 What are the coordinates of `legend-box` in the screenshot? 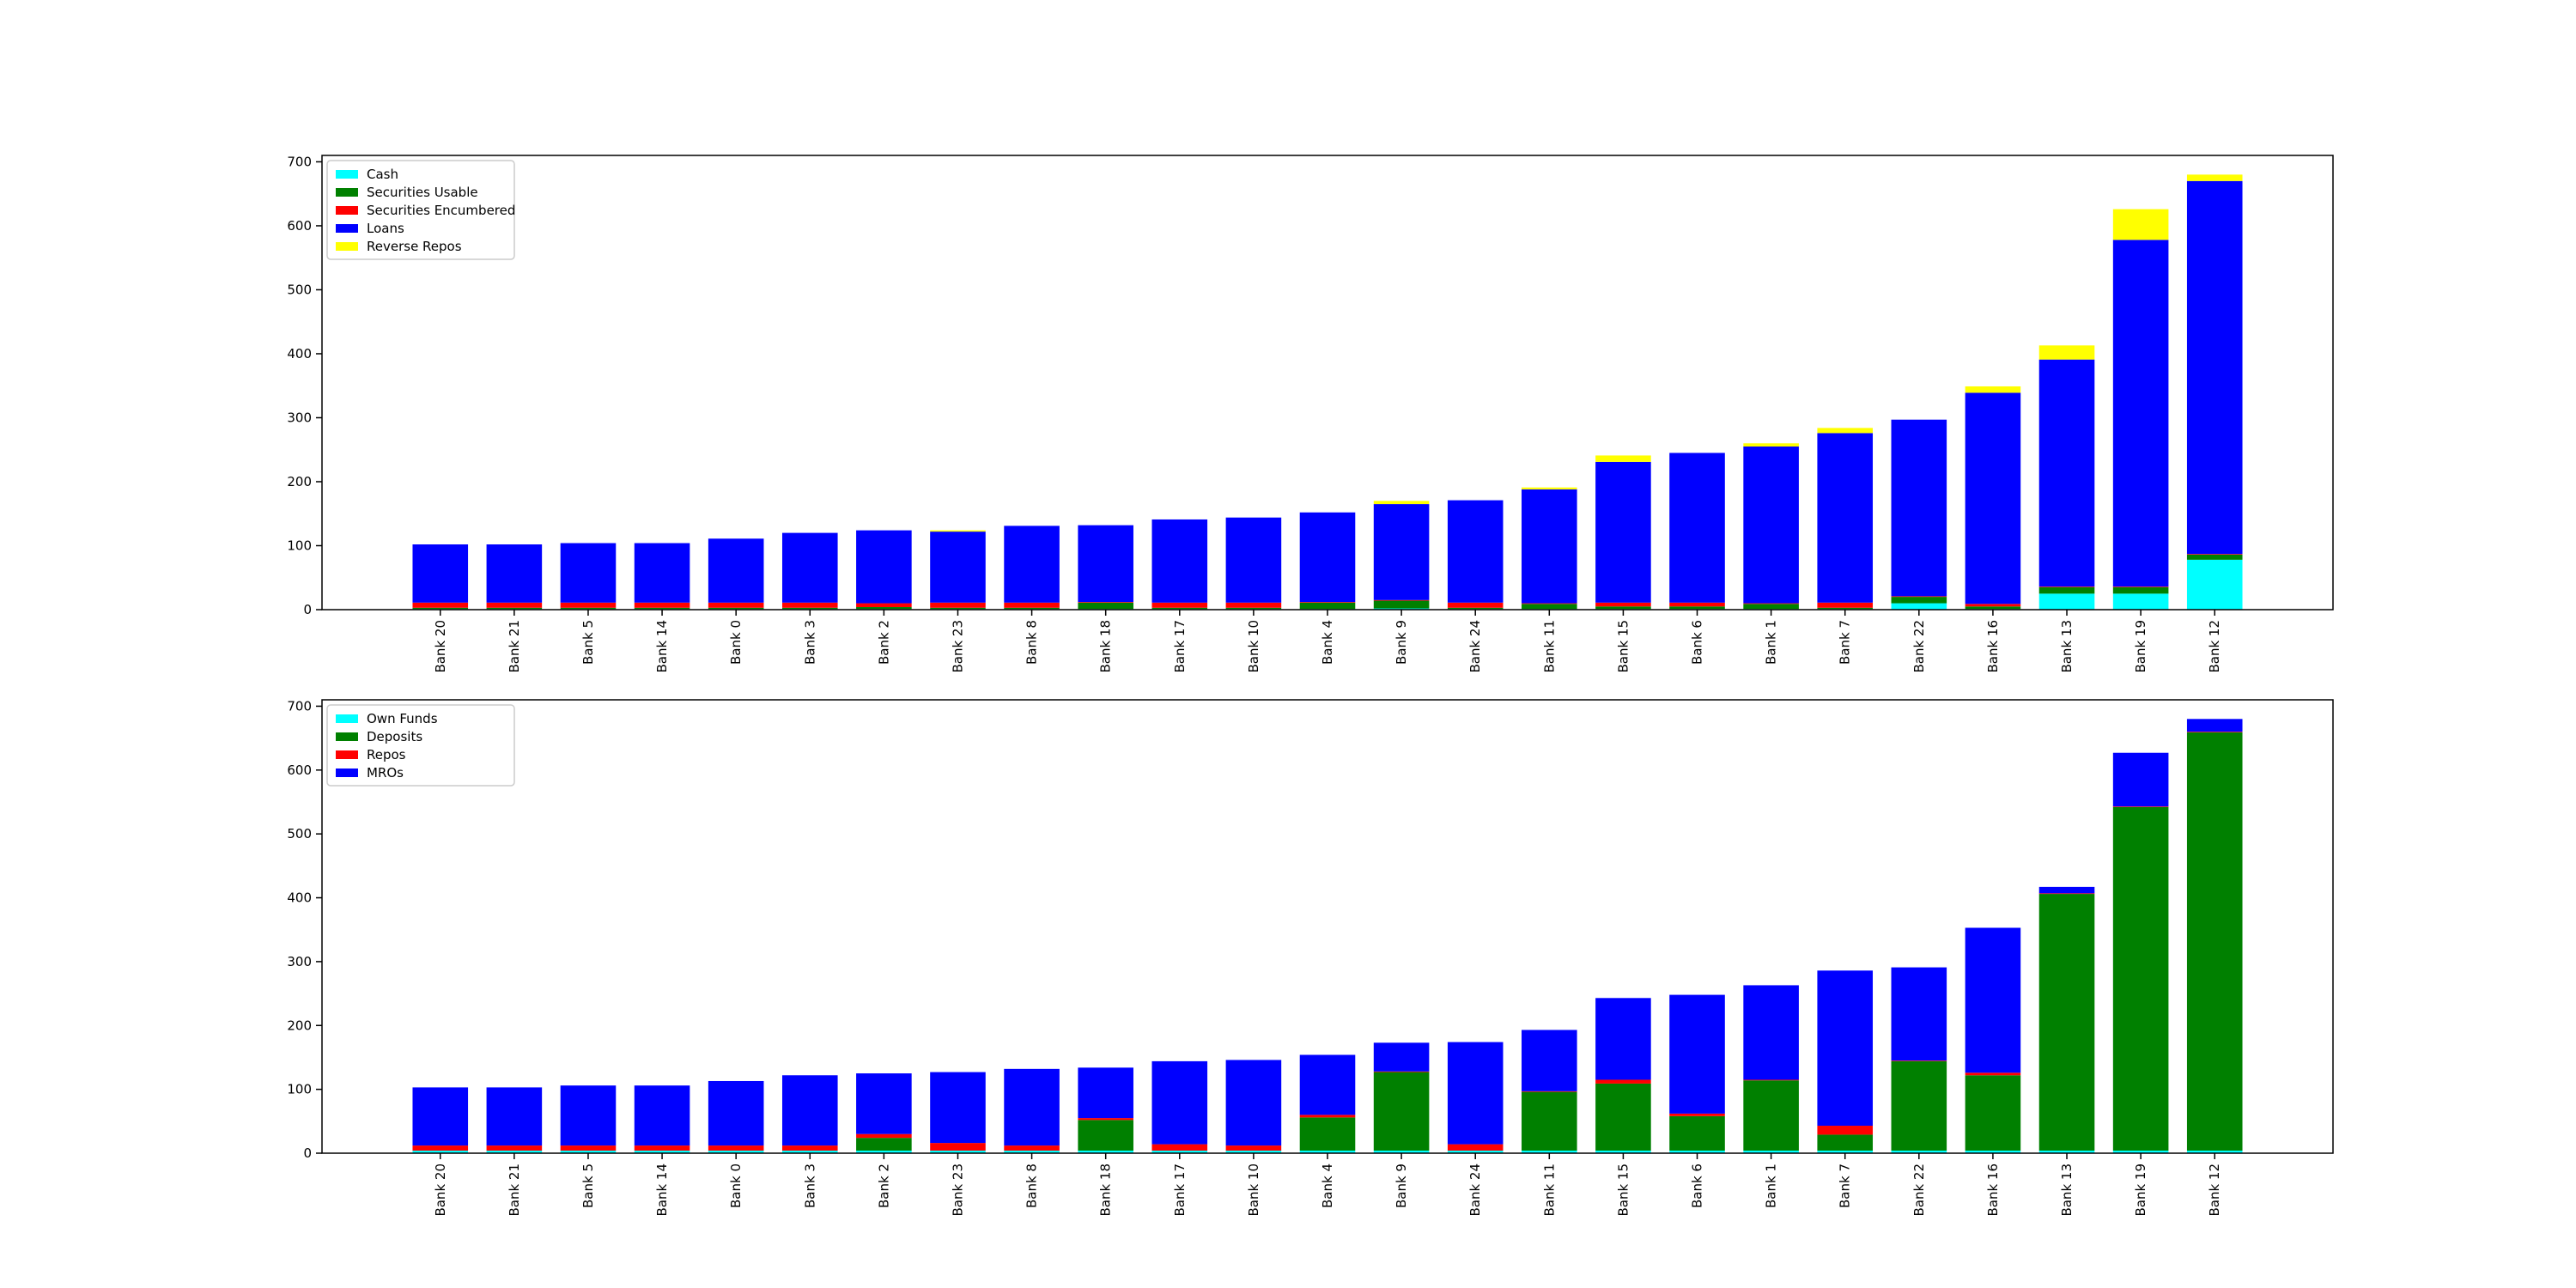 It's located at (420, 746).